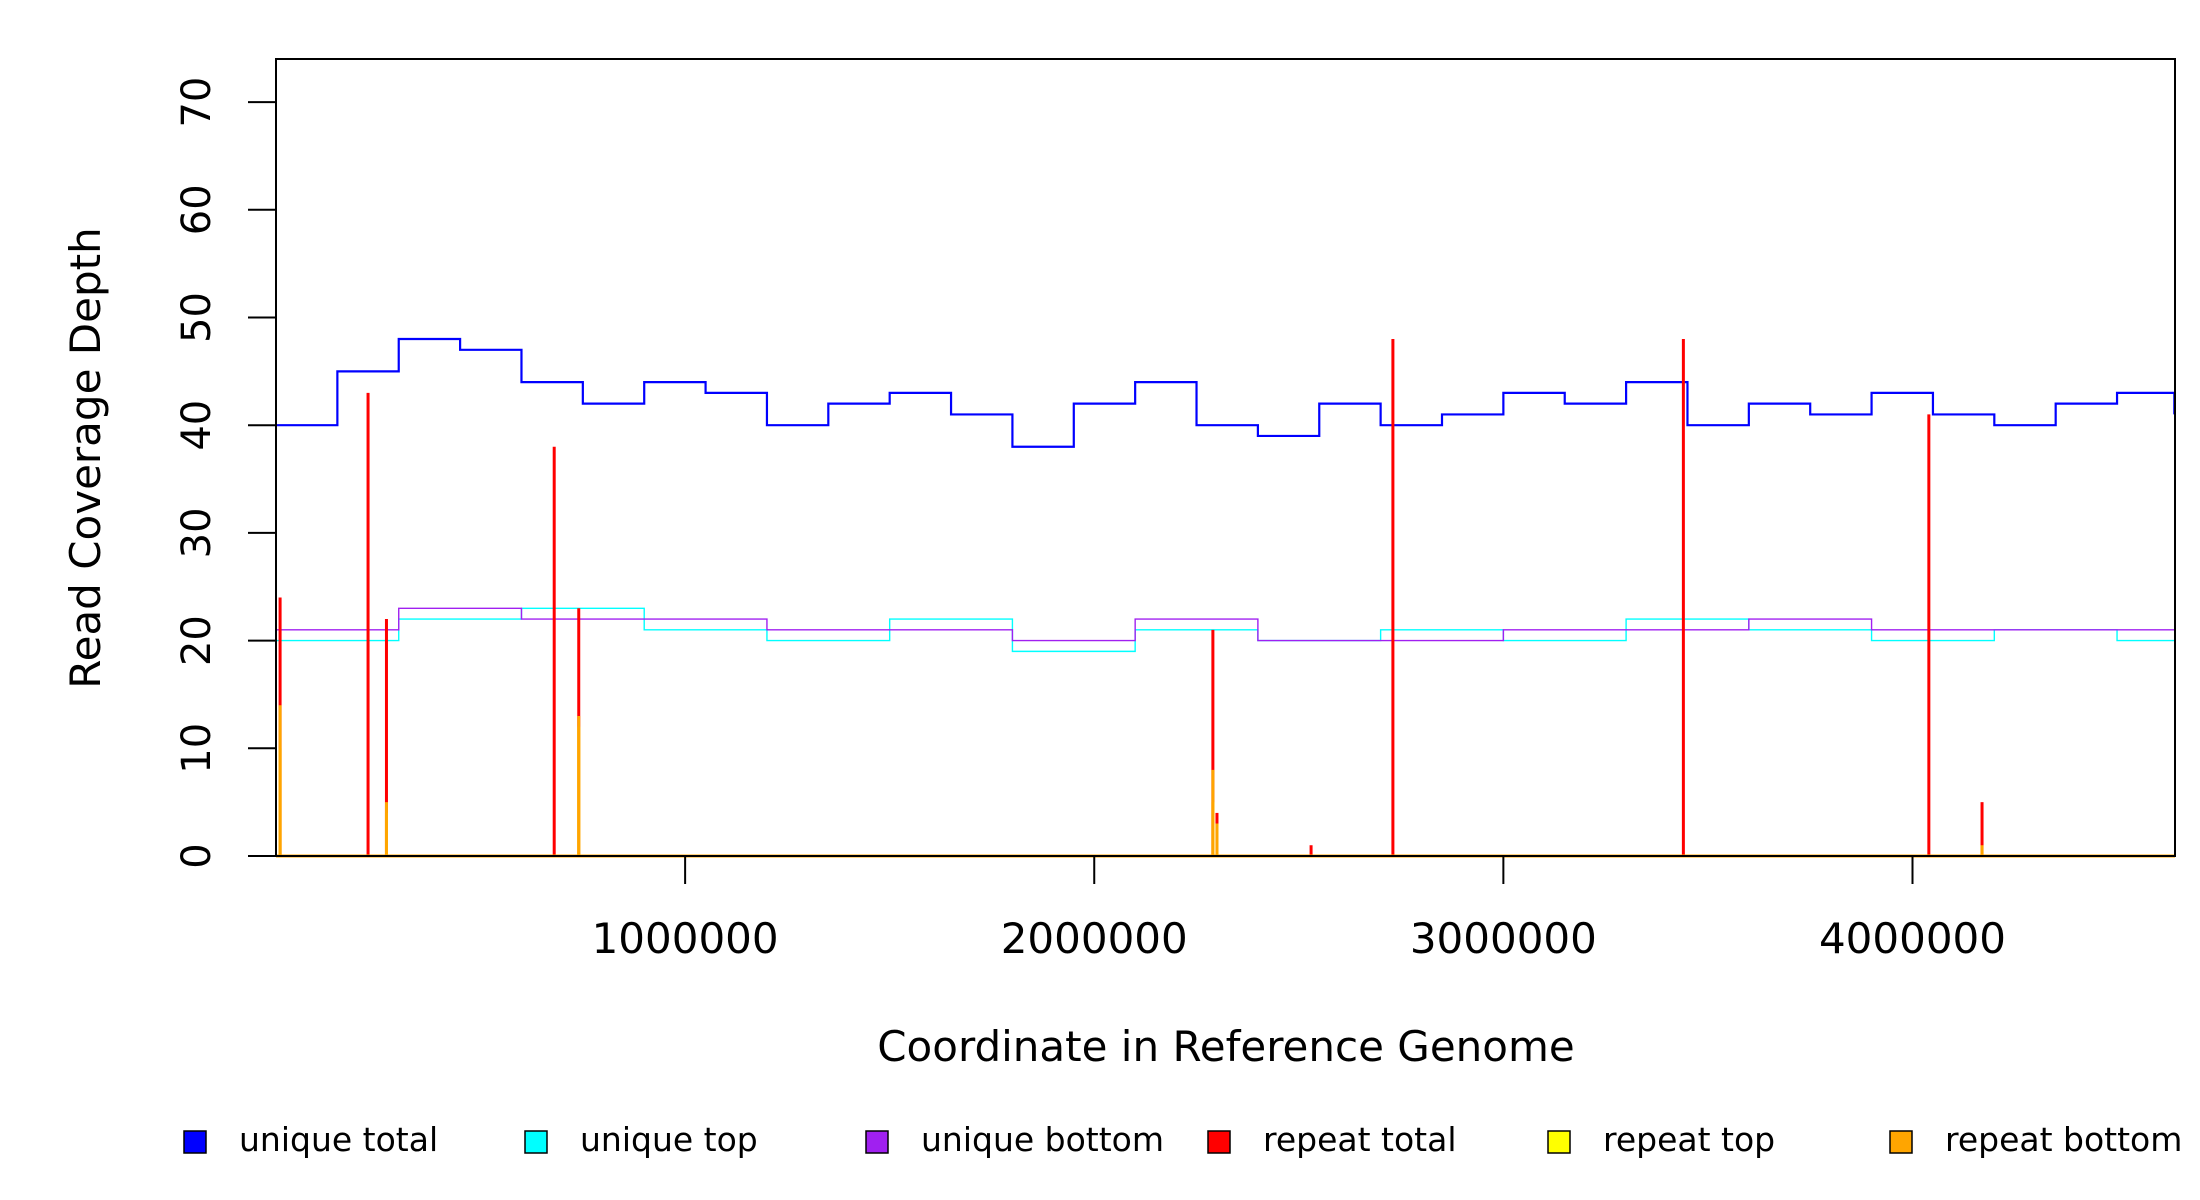 Image resolution: width=2200 pixels, height=1200 pixels. What do you see at coordinates (1912, 938) in the screenshot?
I see `x-tick-label: 4000000` at bounding box center [1912, 938].